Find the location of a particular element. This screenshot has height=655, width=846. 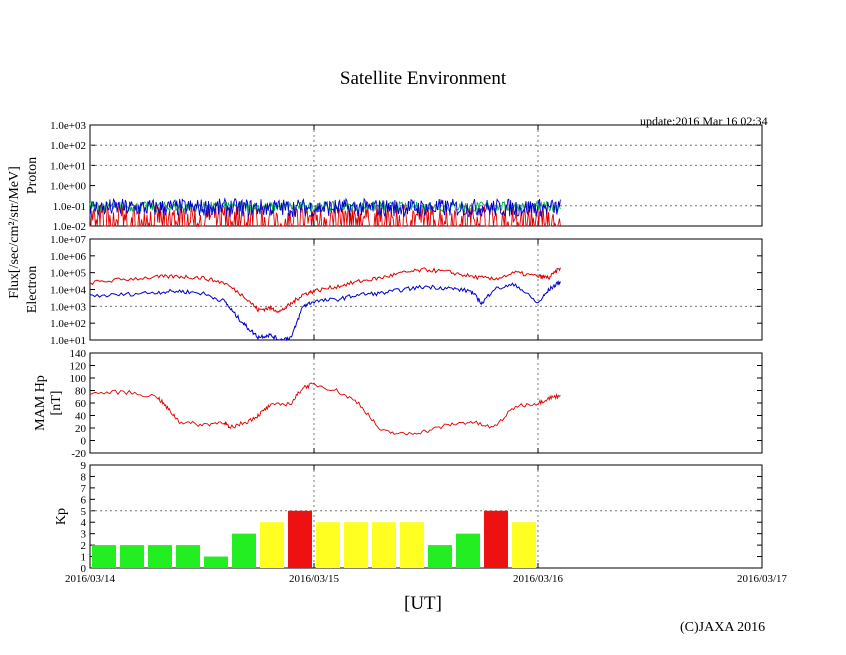

kp-frame is located at coordinates (426, 516).